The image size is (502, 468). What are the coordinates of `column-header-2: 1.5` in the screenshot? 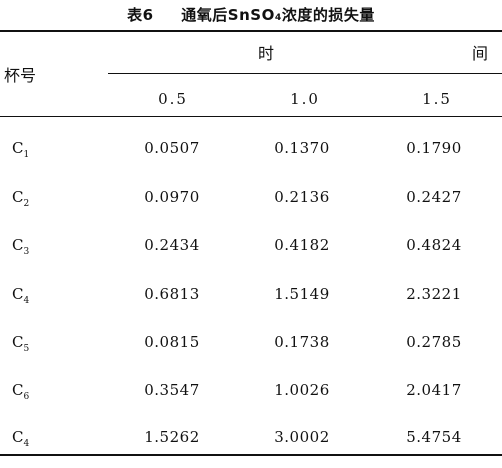 It's located at (437, 99).